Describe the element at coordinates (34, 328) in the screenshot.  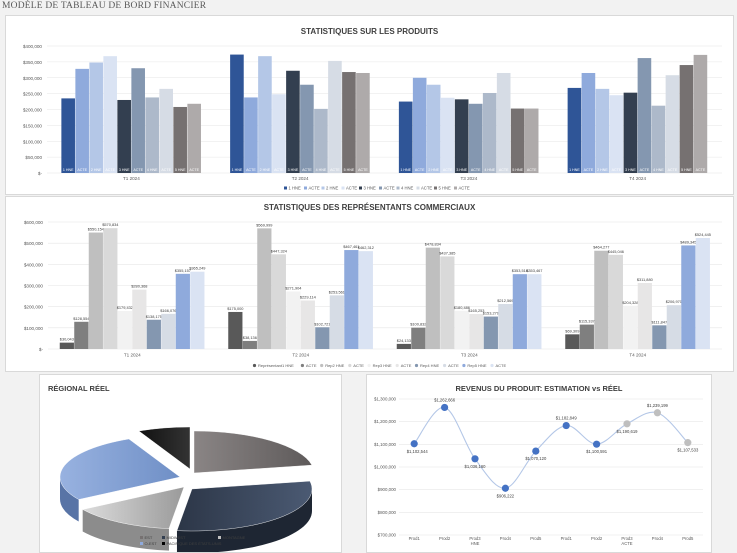
I see `y-tick-label: $100,000` at that location.